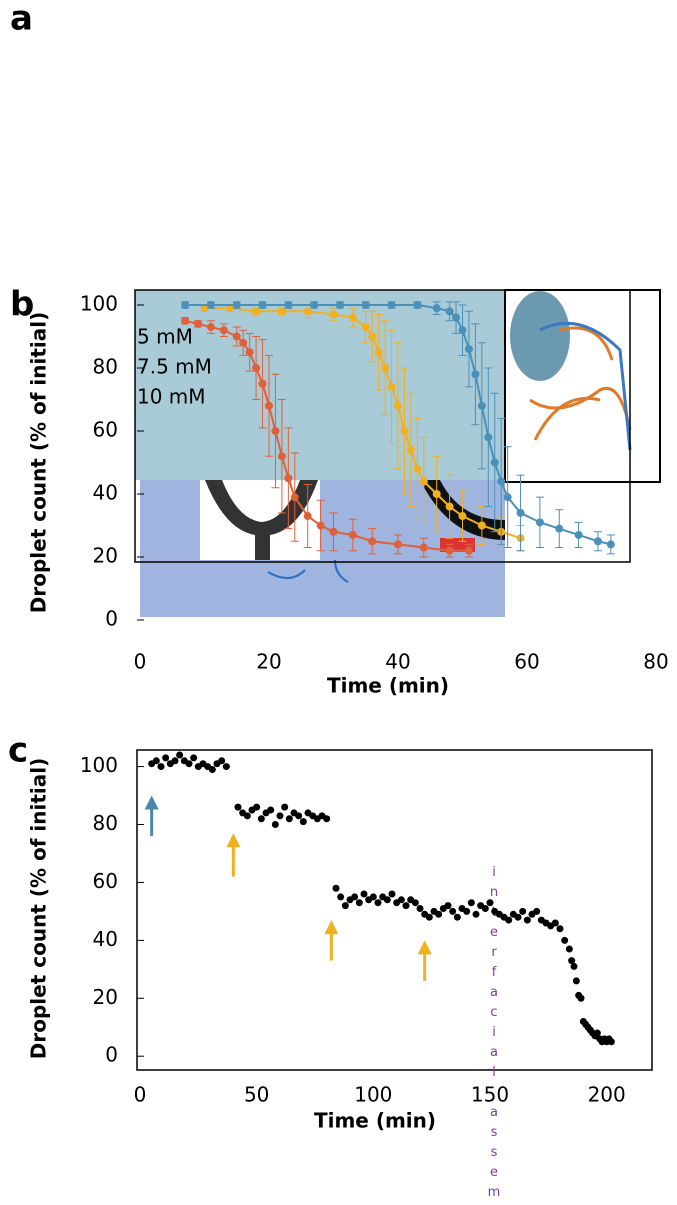 Image resolution: width=677 pixels, height=1205 pixels. I want to click on panel-label: b, so click(22, 305).